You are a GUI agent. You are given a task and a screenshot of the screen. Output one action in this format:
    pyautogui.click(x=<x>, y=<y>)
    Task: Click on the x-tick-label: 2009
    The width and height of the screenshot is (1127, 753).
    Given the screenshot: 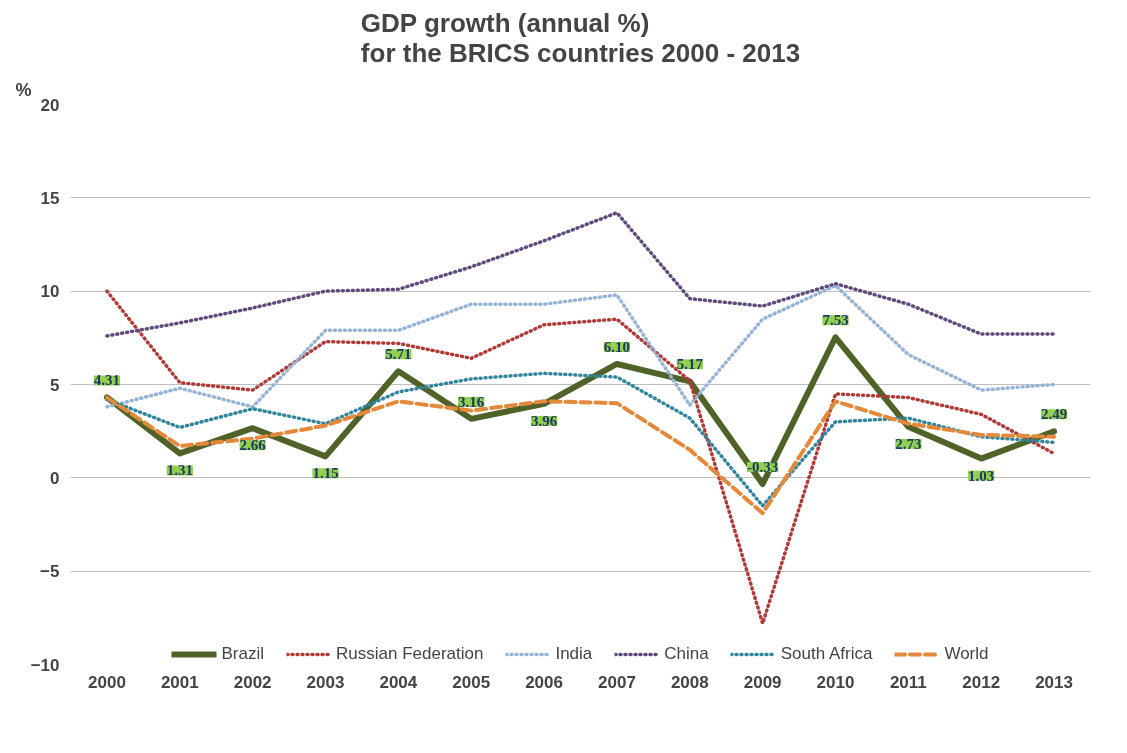 What is the action you would take?
    pyautogui.click(x=762, y=682)
    